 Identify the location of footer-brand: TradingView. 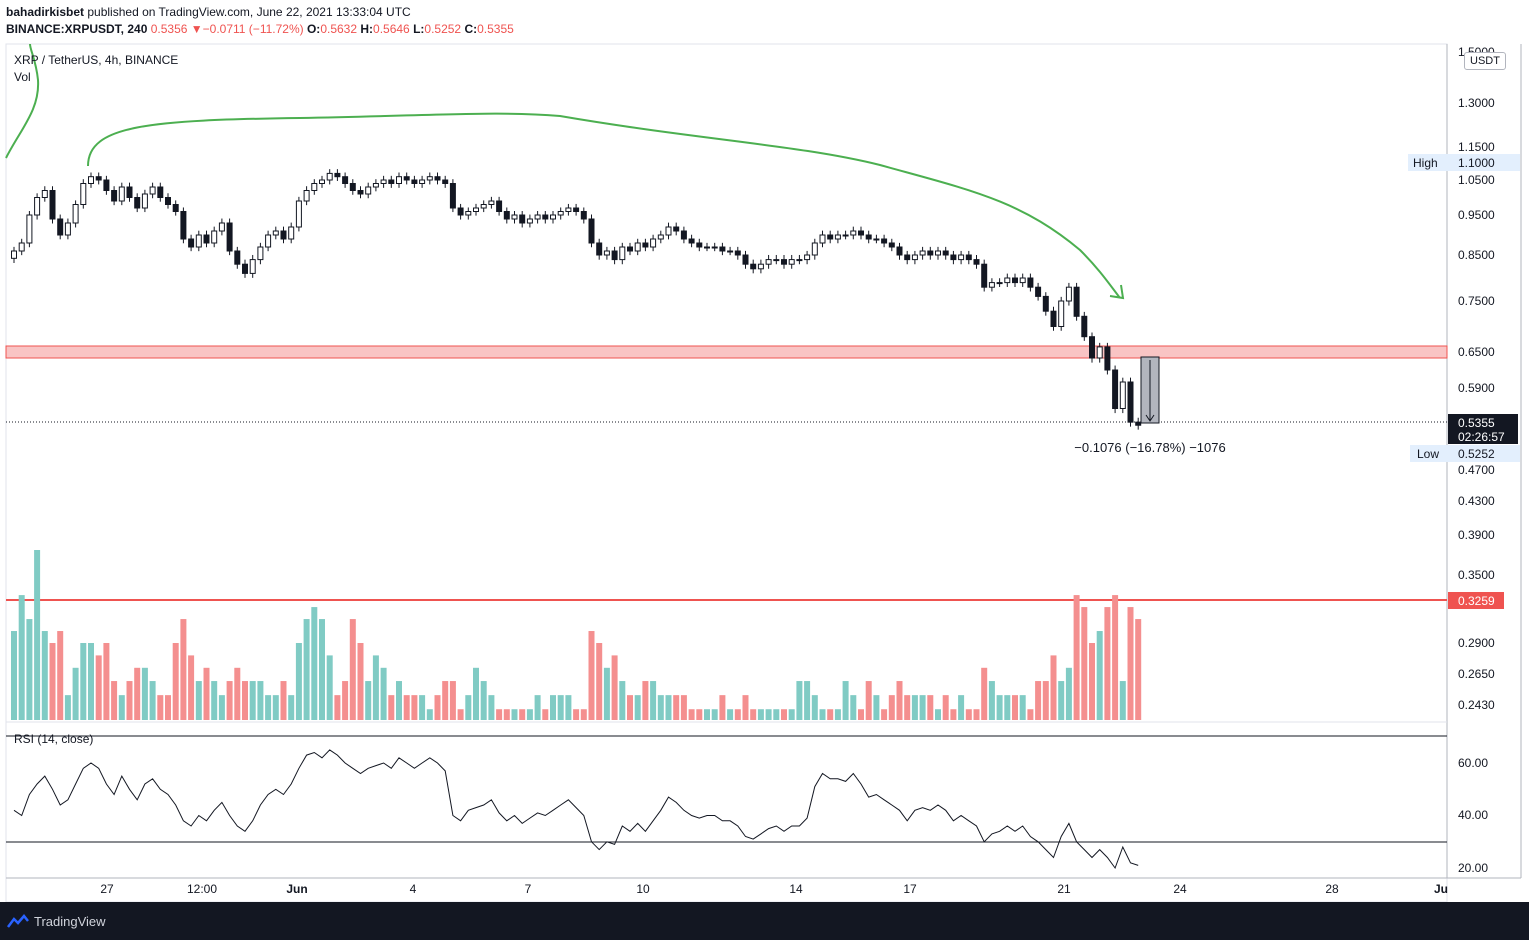
(70, 921).